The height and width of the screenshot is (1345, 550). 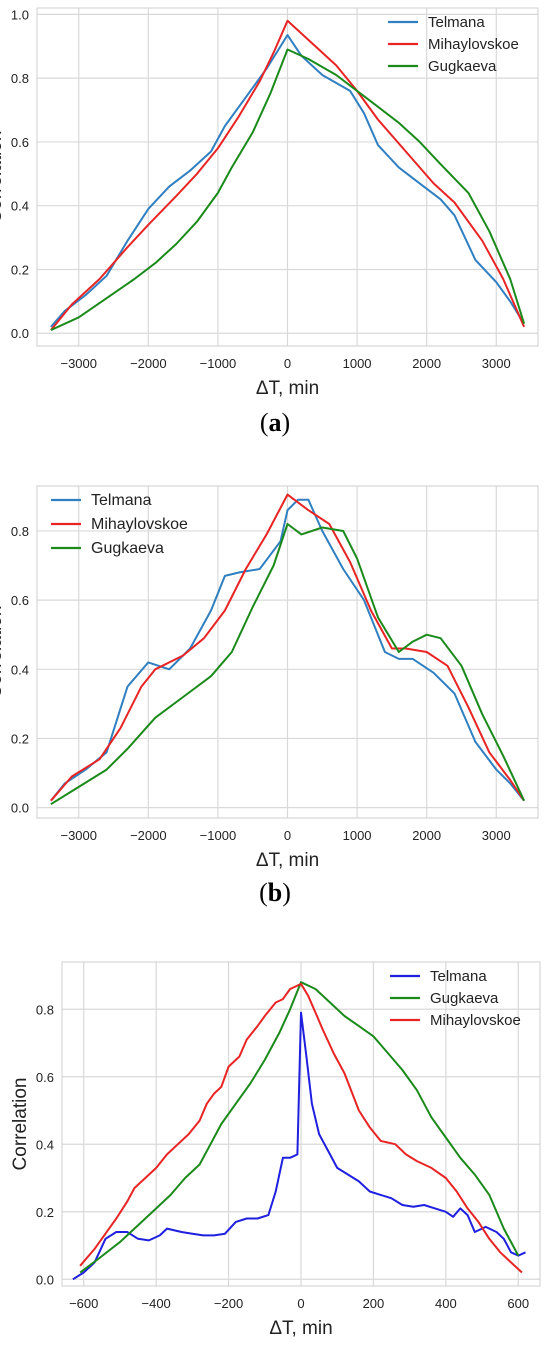 What do you see at coordinates (374, 1303) in the screenshot?
I see `x-tick-label: 200` at bounding box center [374, 1303].